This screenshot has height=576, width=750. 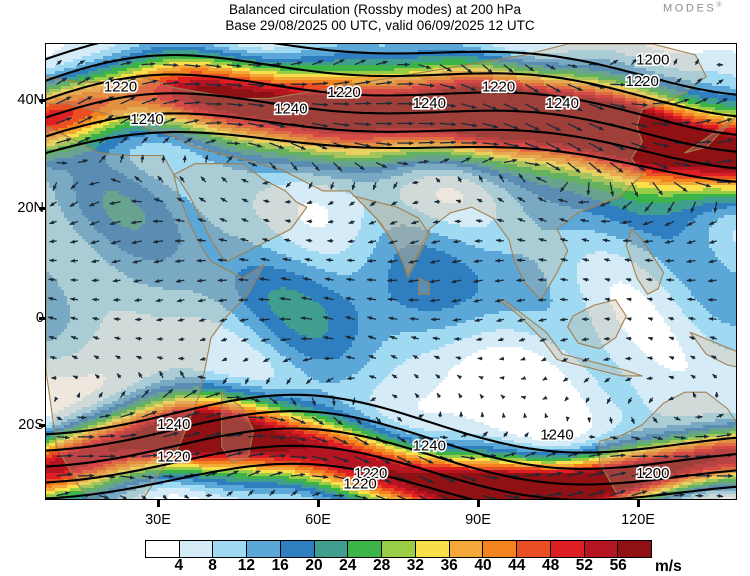 What do you see at coordinates (638, 520) in the screenshot?
I see `x-tick-label-120E: 120E` at bounding box center [638, 520].